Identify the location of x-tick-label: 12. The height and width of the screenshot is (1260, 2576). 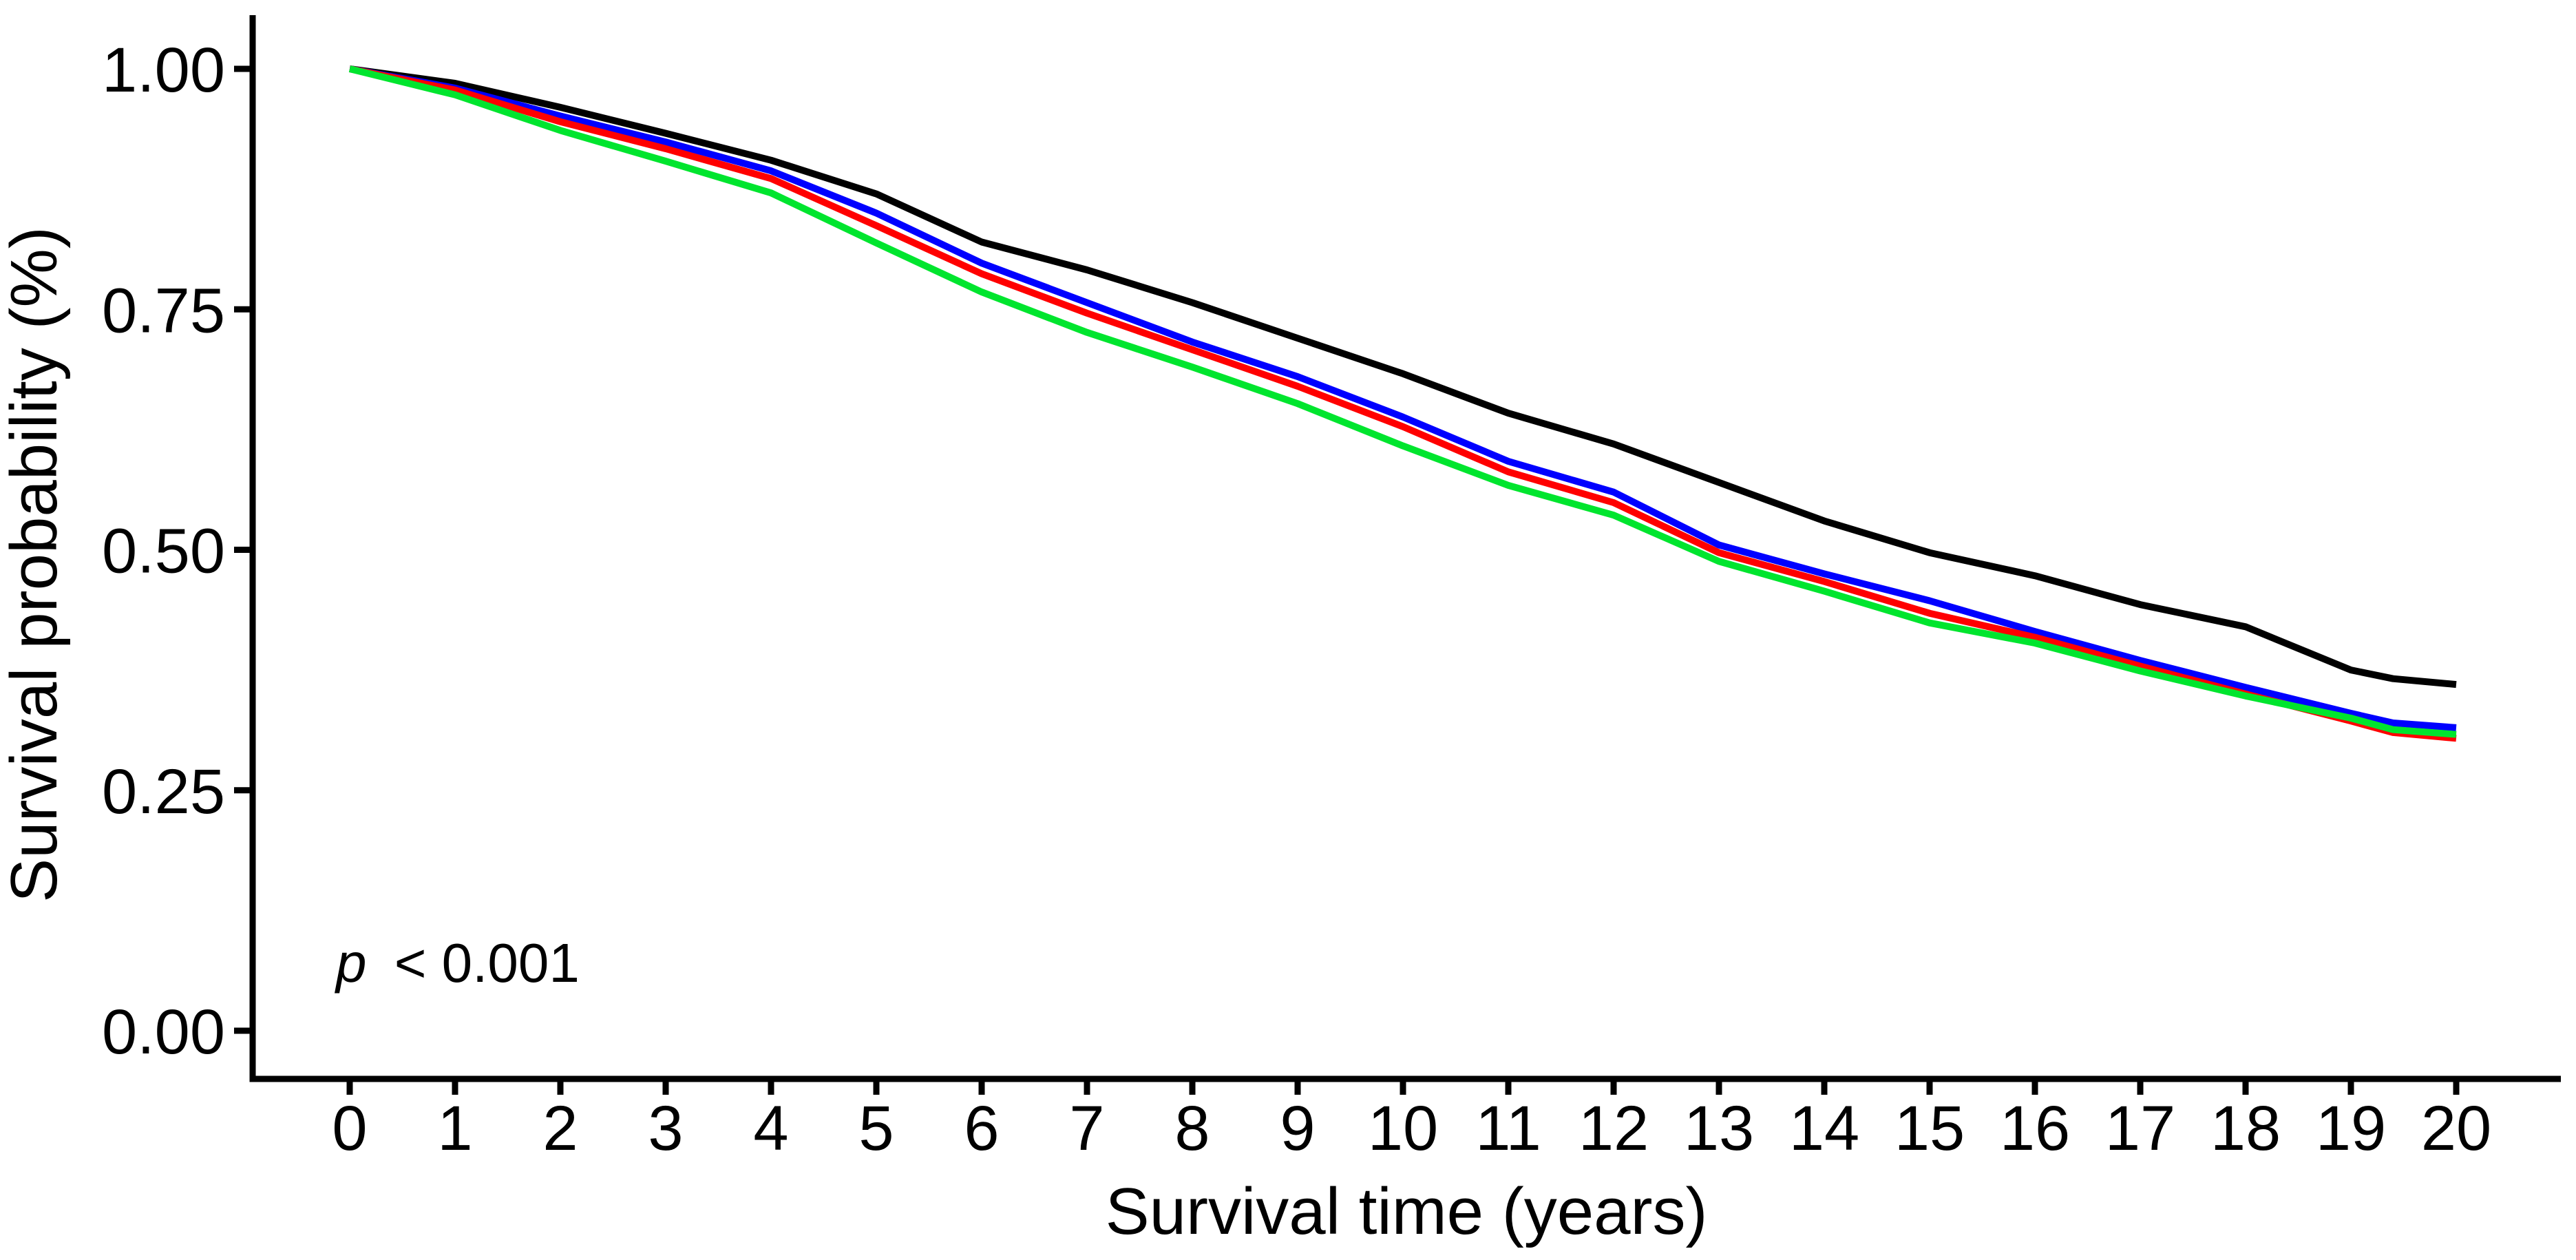
(1614, 1128).